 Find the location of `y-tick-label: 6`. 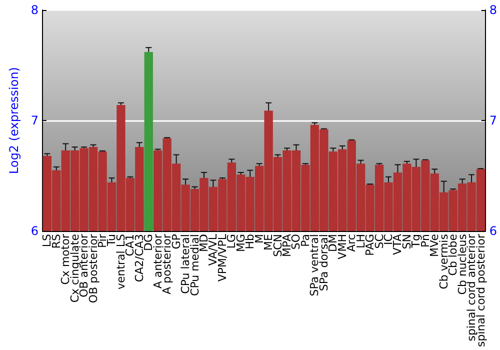

y-tick-label: 6 is located at coordinates (34, 231).